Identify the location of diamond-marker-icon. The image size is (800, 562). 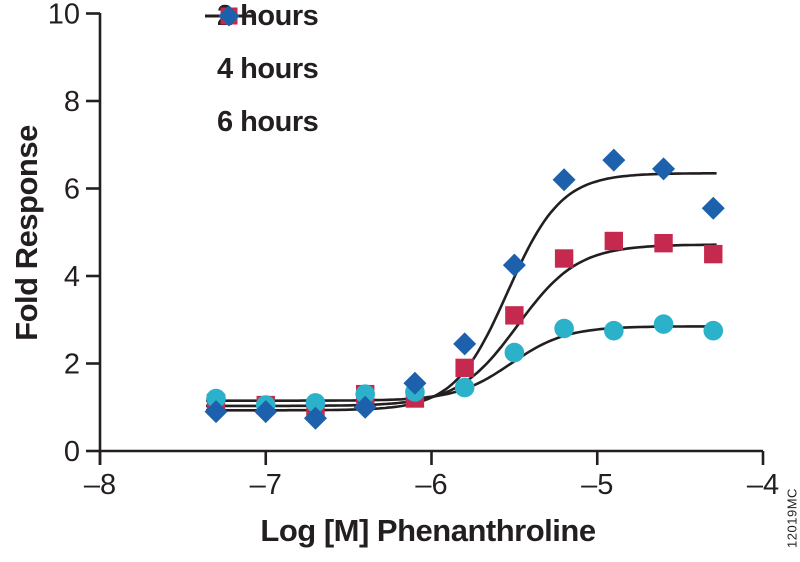
(229, 16).